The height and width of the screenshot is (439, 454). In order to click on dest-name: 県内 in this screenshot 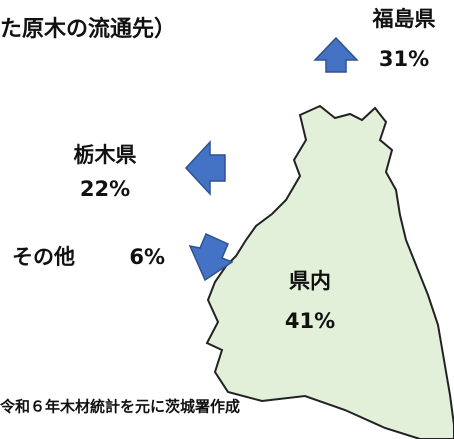, I will do `click(310, 281)`.